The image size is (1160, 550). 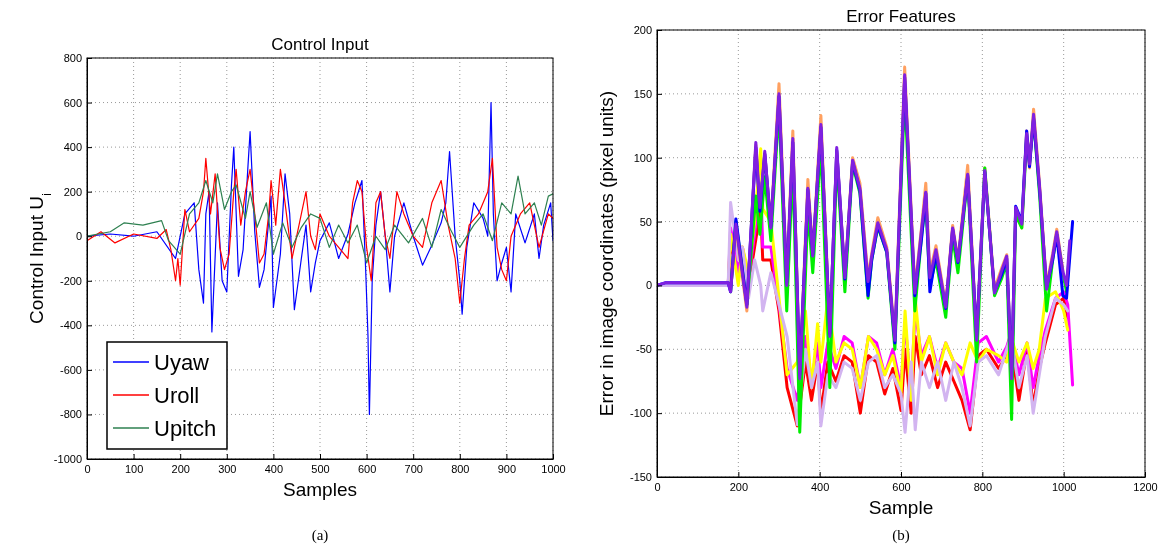 What do you see at coordinates (70, 325) in the screenshot?
I see `y-tick-label: -400` at bounding box center [70, 325].